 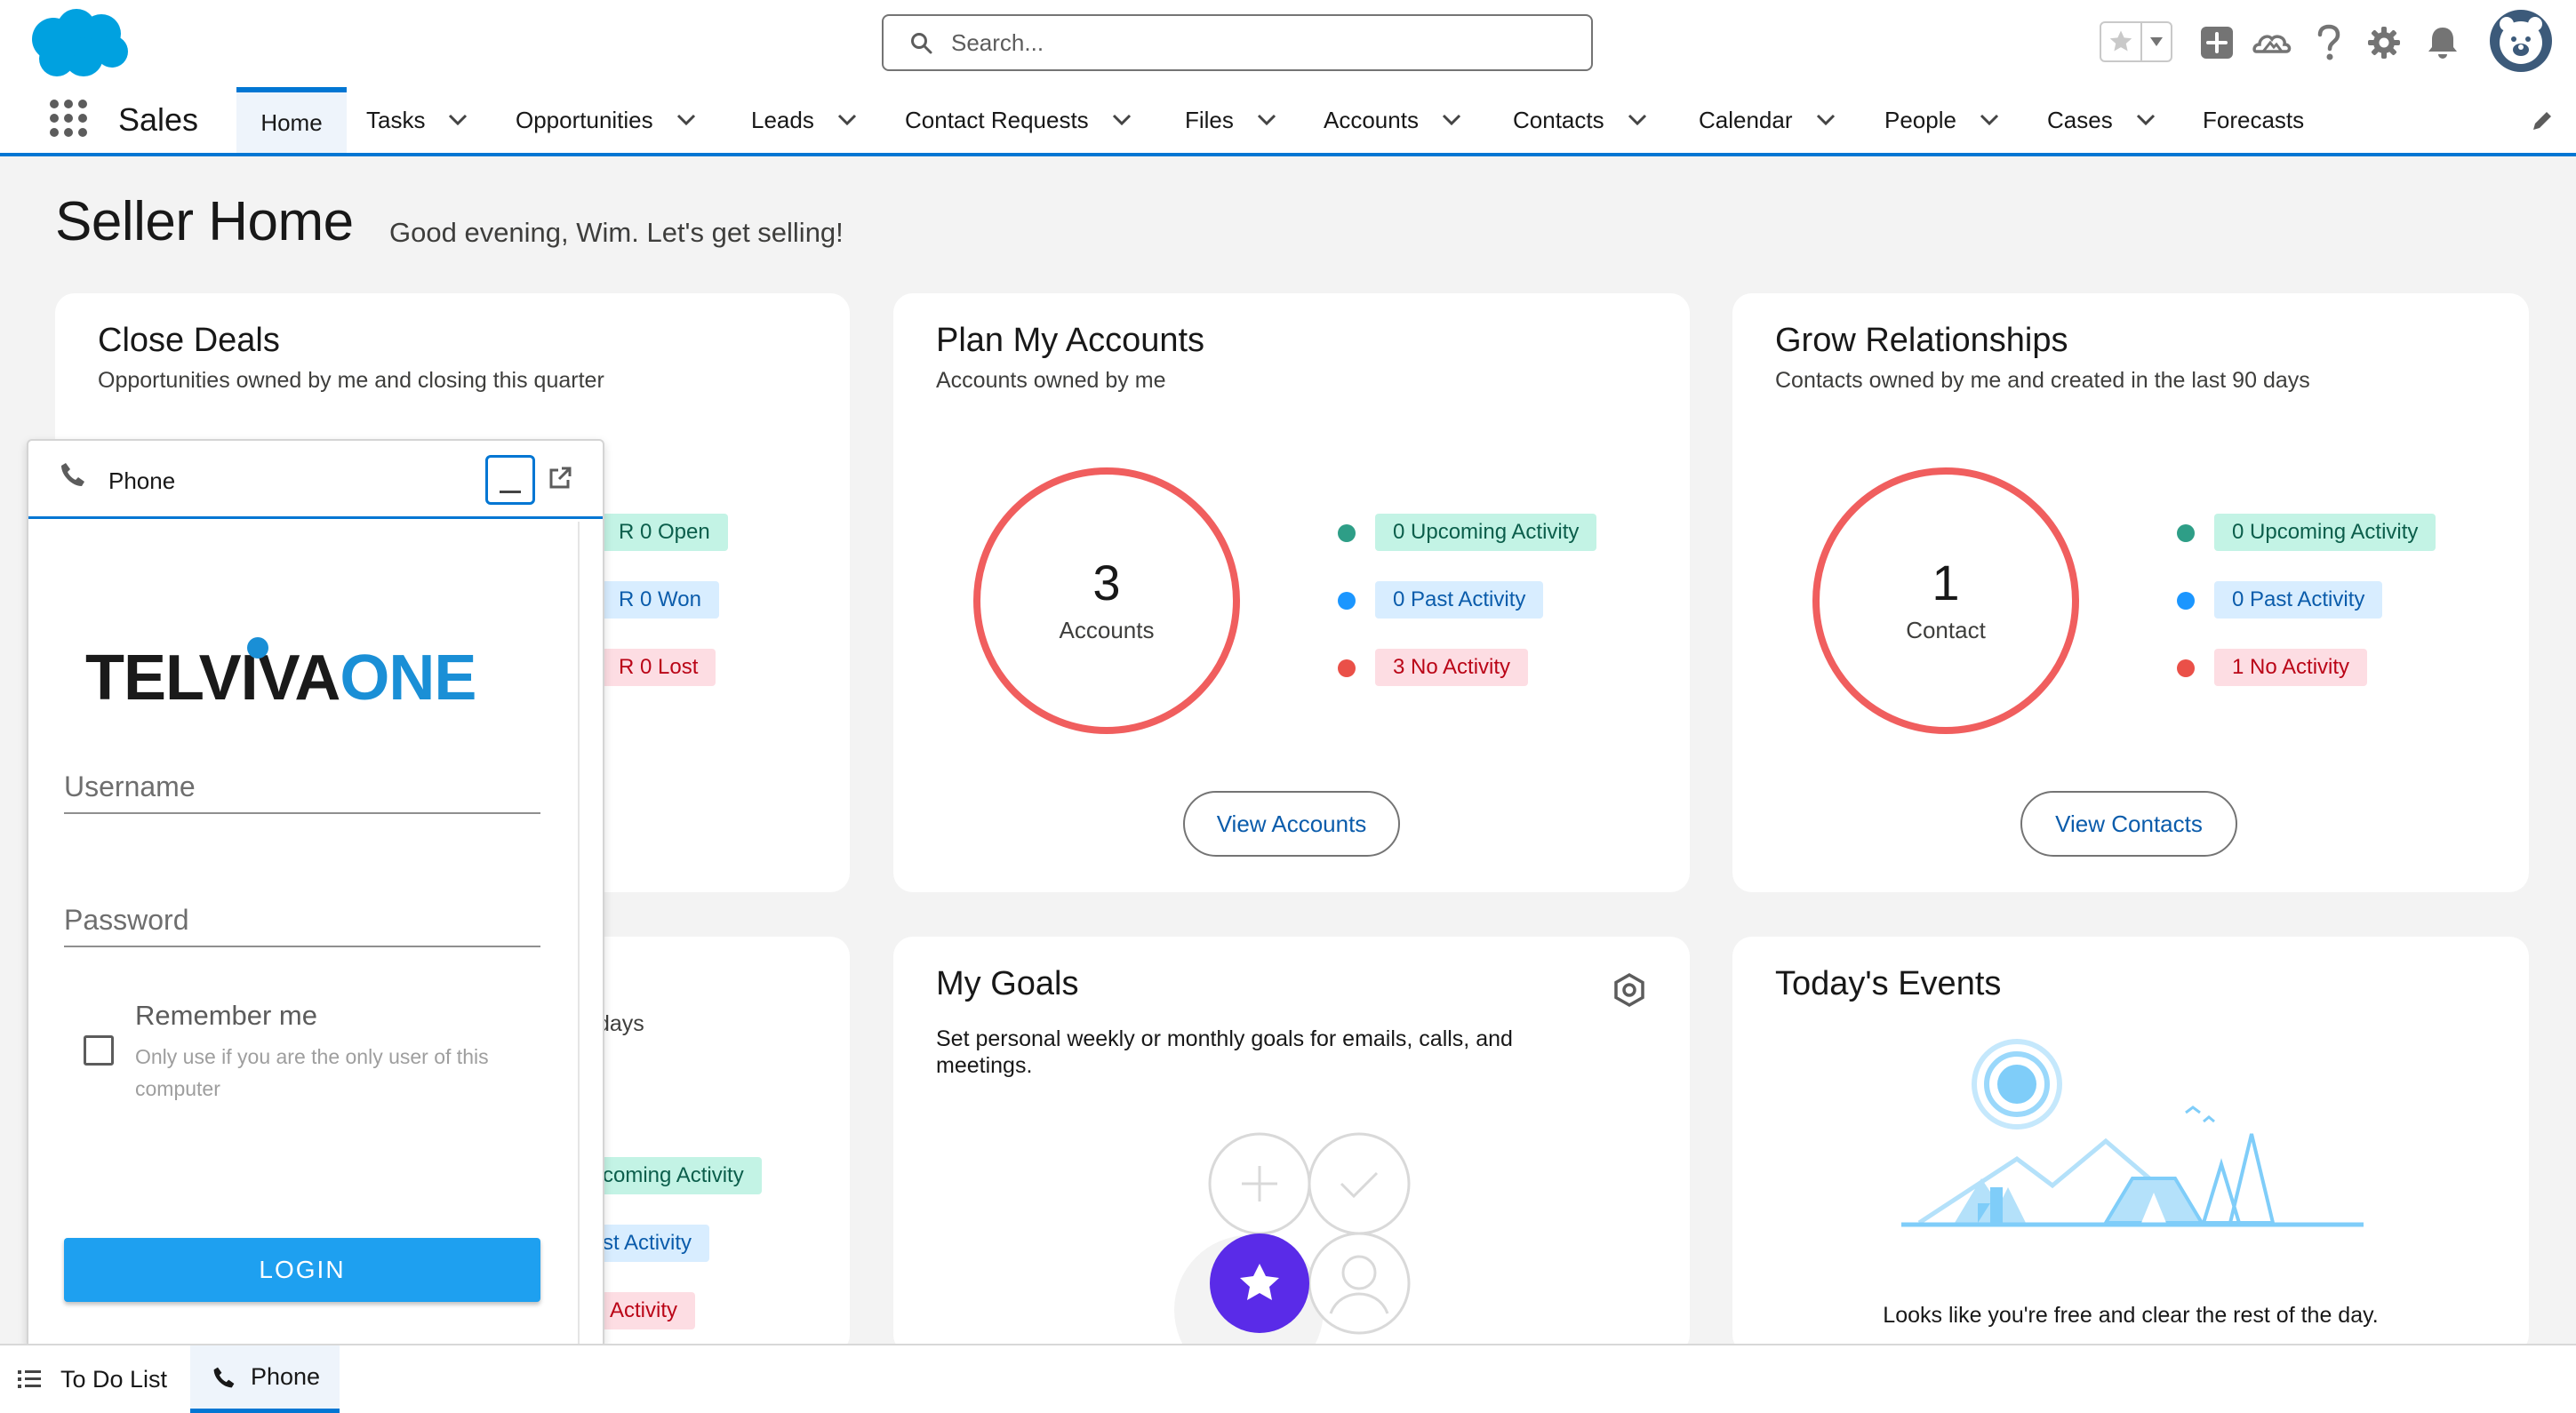 What do you see at coordinates (2121, 41) in the screenshot?
I see `favorites-star-icon` at bounding box center [2121, 41].